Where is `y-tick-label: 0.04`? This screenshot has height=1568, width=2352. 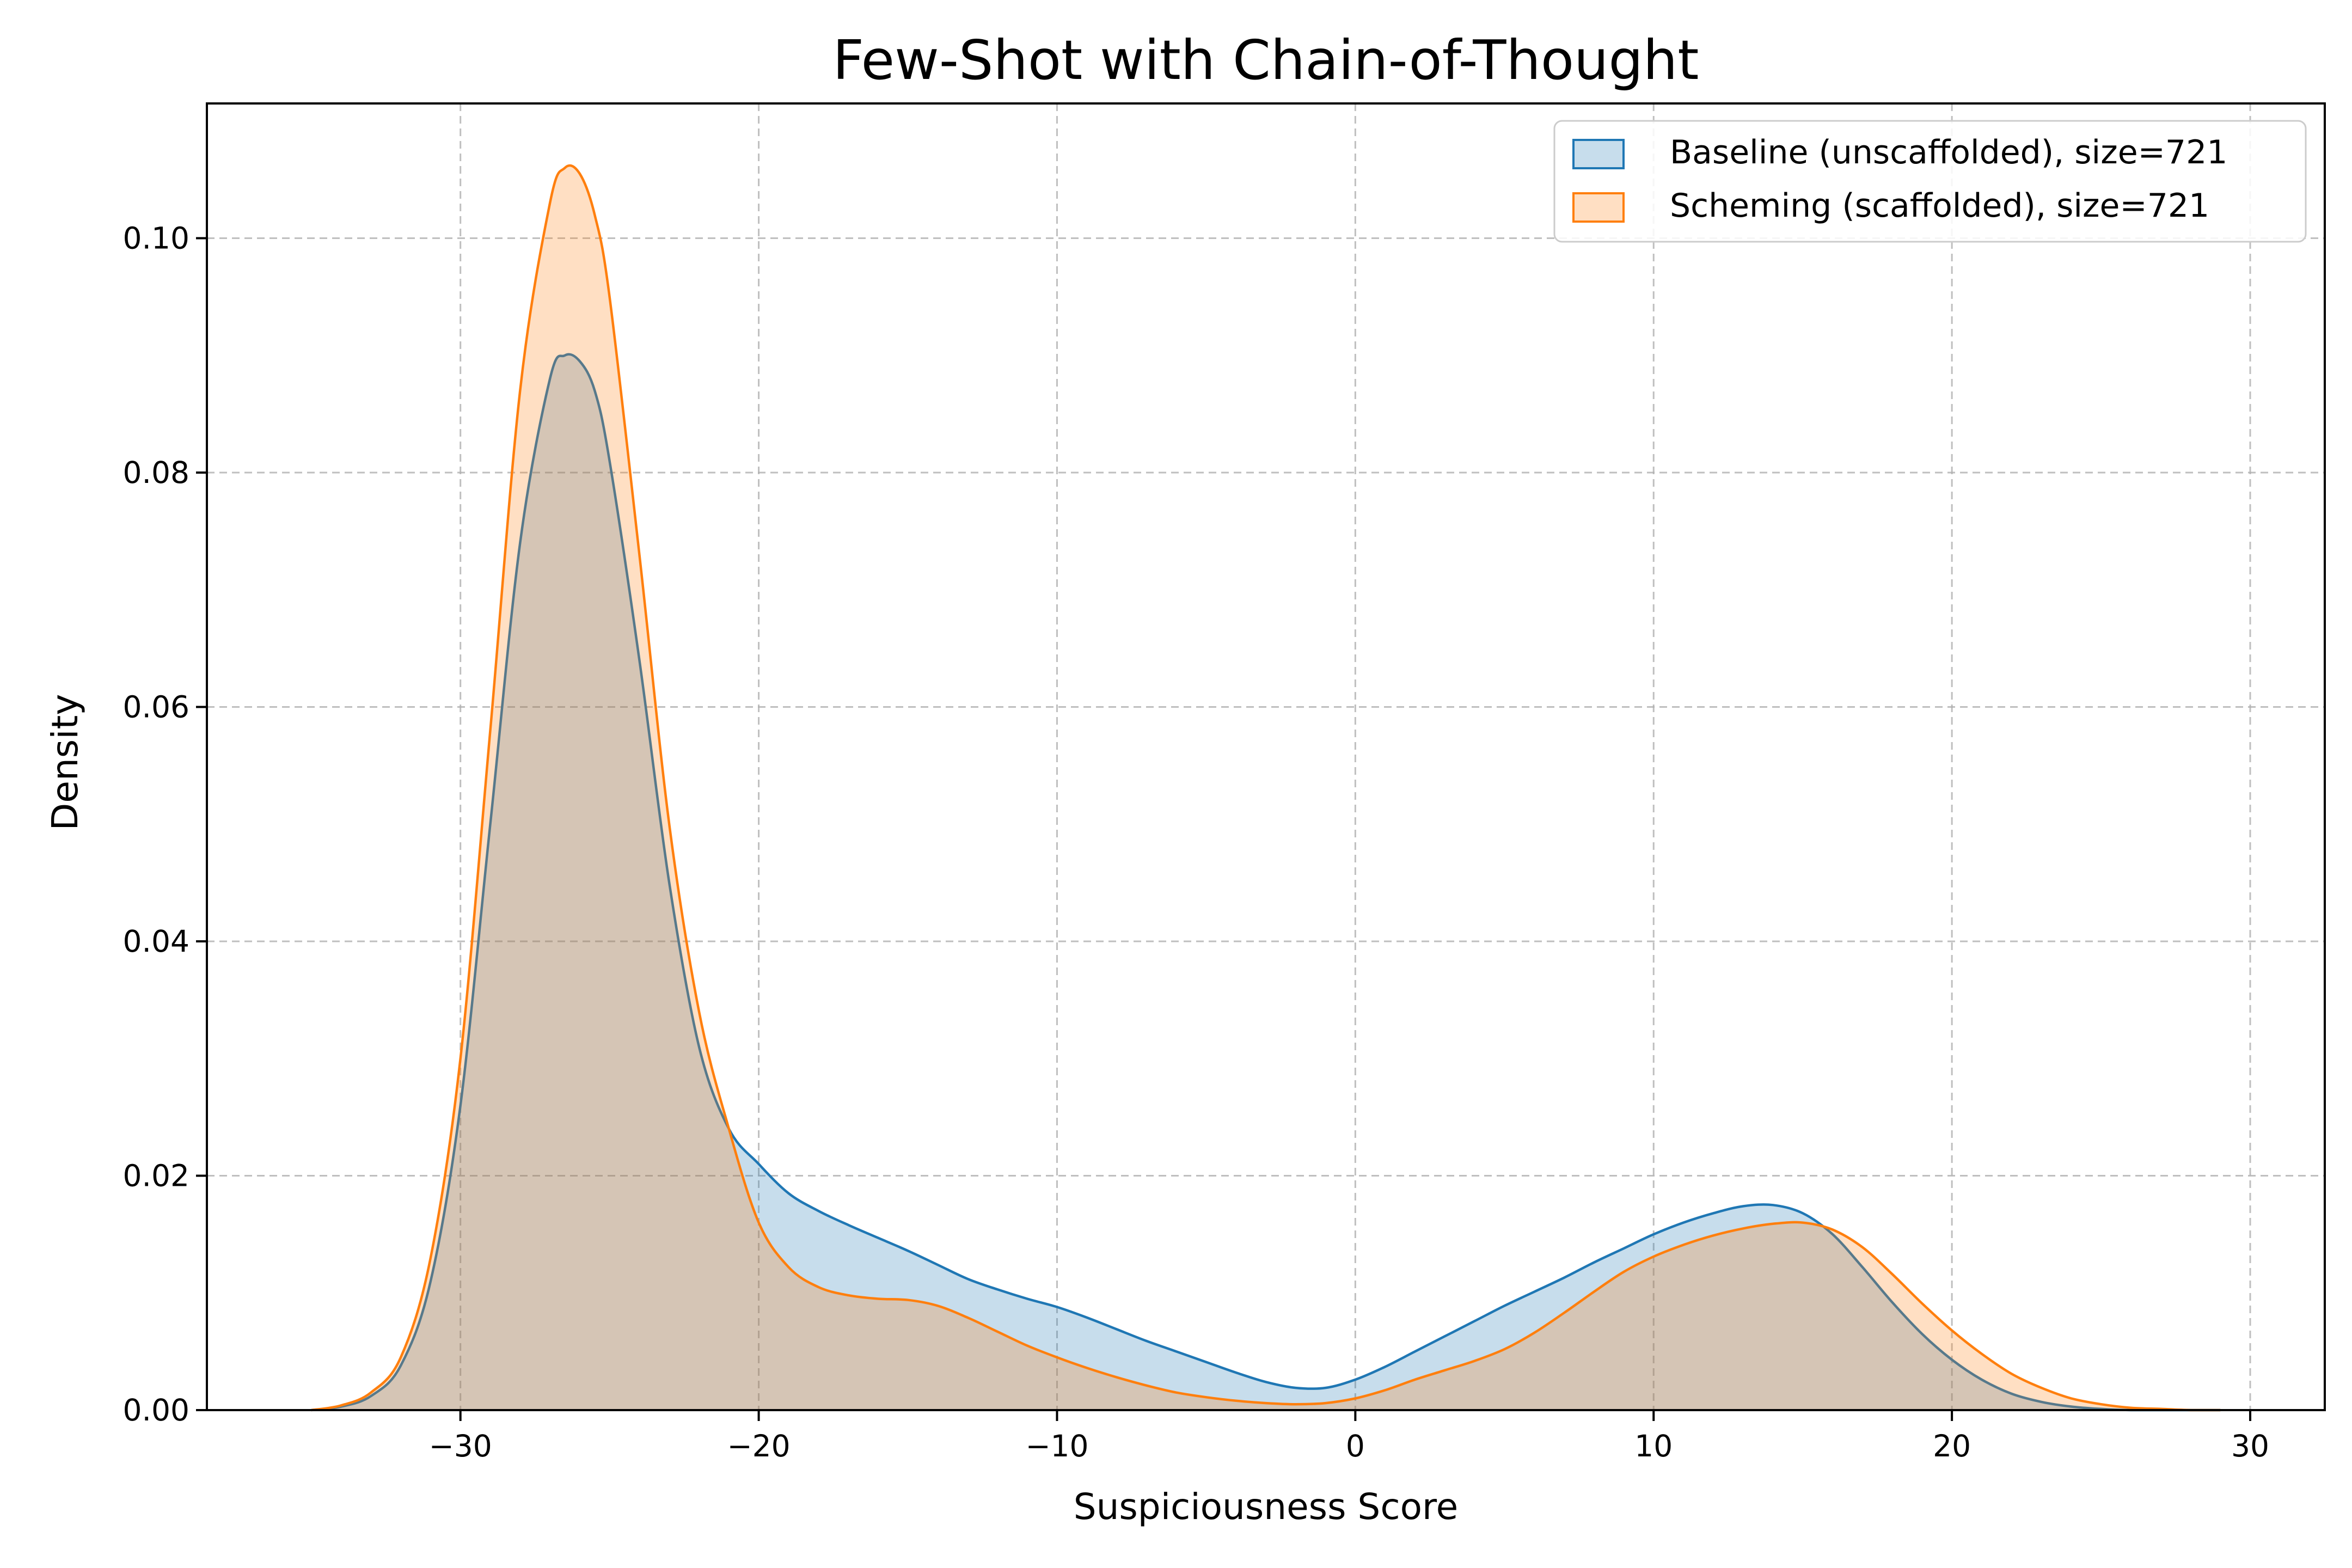 y-tick-label: 0.04 is located at coordinates (156, 941).